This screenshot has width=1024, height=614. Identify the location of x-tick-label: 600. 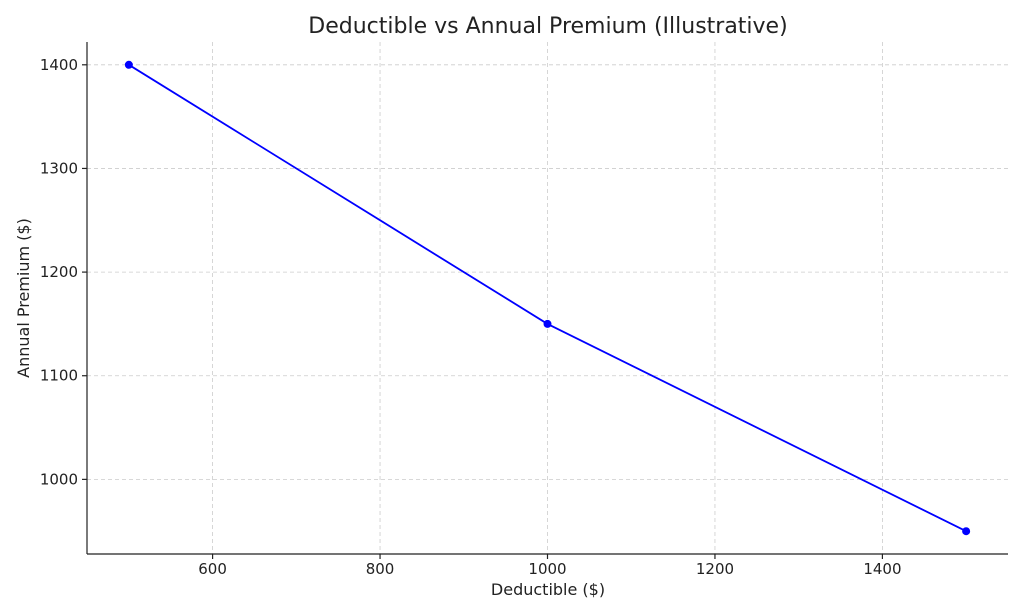
(212, 569).